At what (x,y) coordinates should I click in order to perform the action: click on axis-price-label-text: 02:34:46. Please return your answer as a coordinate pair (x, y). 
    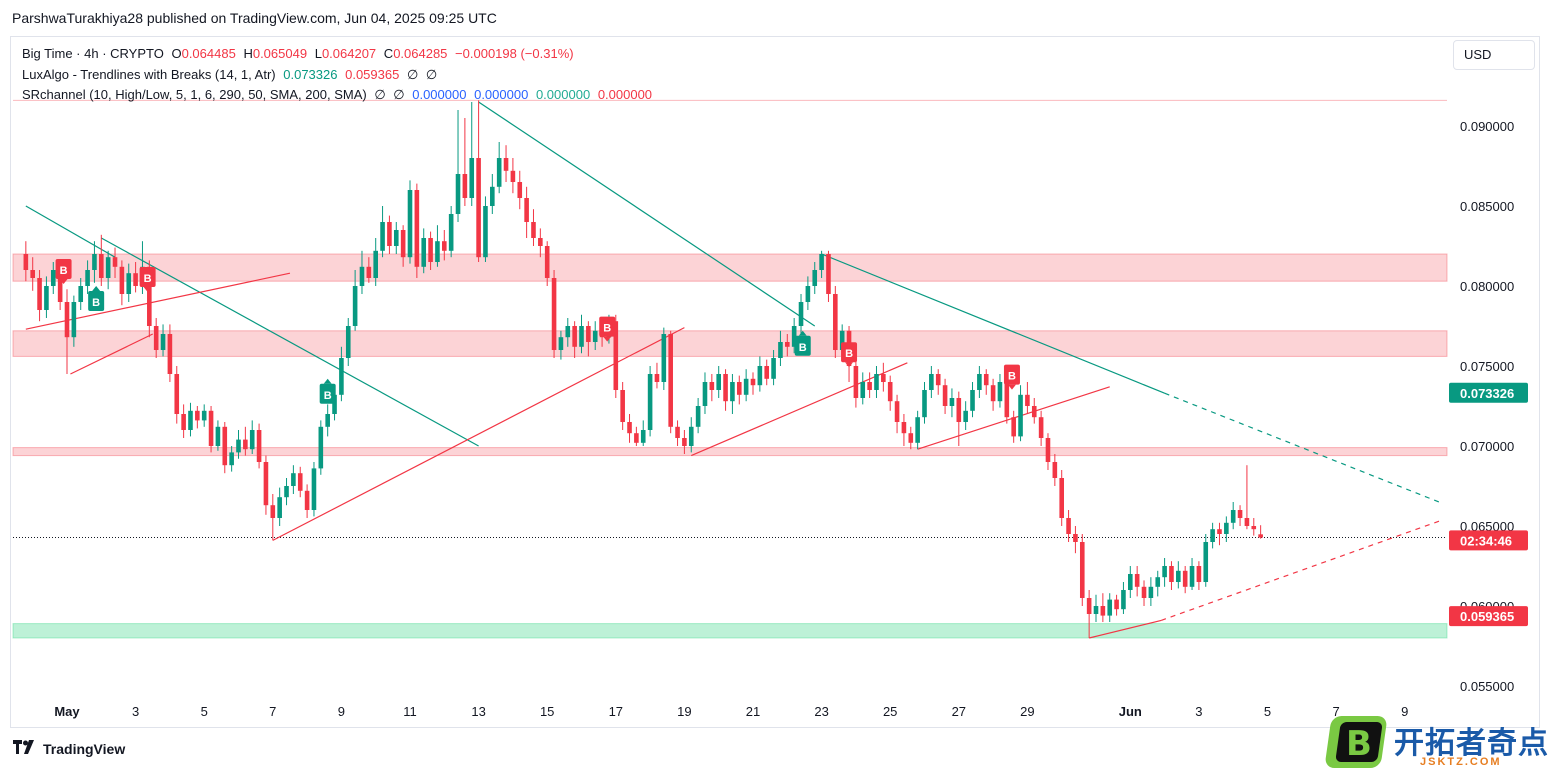
    Looking at the image, I should click on (1486, 540).